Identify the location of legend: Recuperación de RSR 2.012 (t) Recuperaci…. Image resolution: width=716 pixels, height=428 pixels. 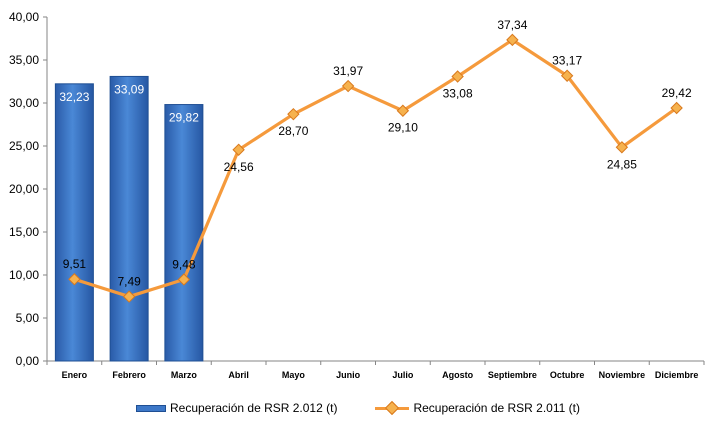
(358, 408).